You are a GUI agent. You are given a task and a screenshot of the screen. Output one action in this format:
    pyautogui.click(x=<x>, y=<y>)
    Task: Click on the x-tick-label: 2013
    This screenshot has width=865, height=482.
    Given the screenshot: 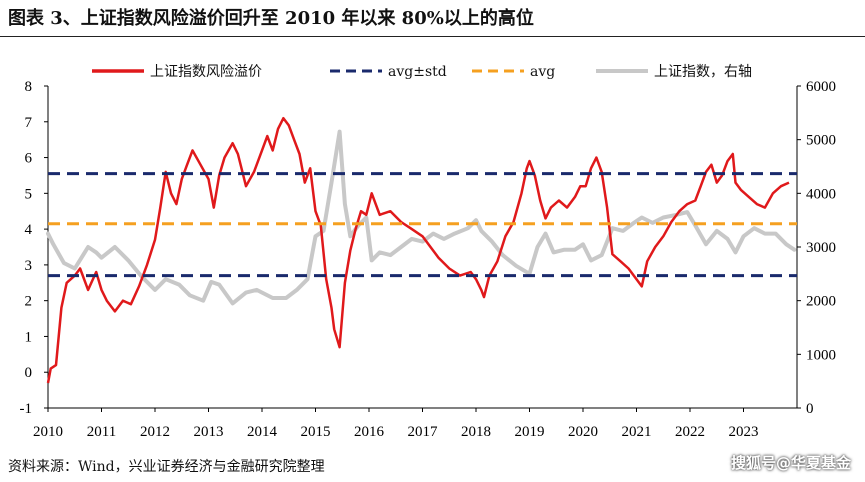 What is the action you would take?
    pyautogui.click(x=209, y=432)
    